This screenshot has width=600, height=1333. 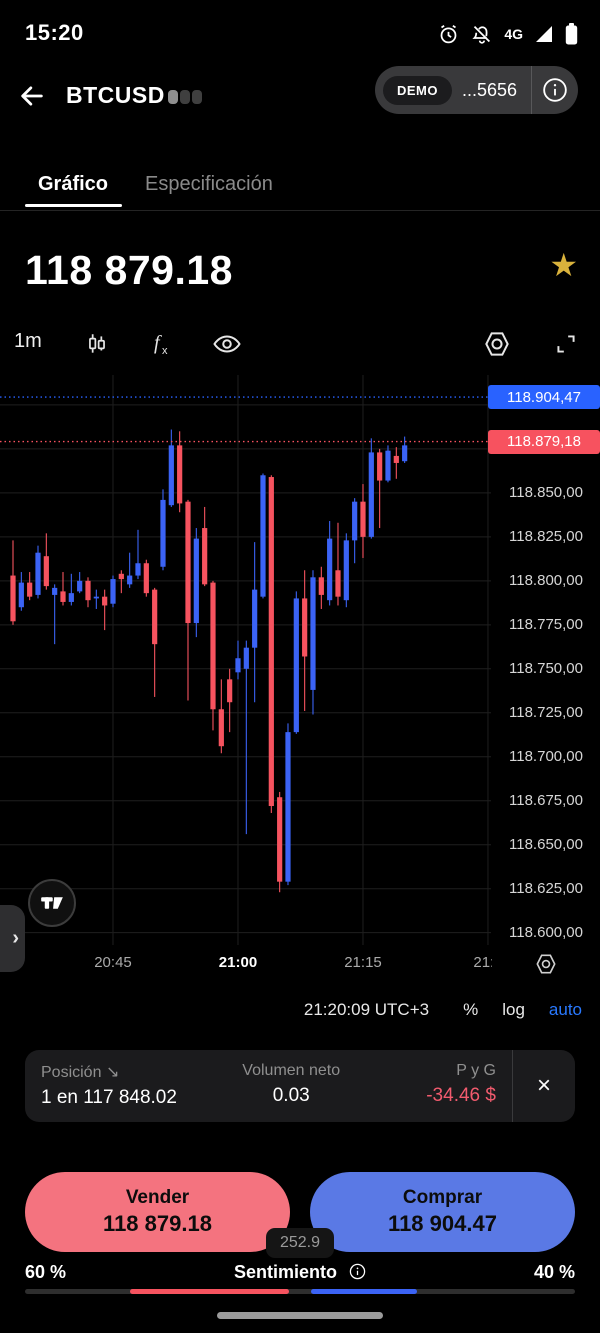 What do you see at coordinates (554, 1272) in the screenshot?
I see `sentiment-buy-percent: 40 %` at bounding box center [554, 1272].